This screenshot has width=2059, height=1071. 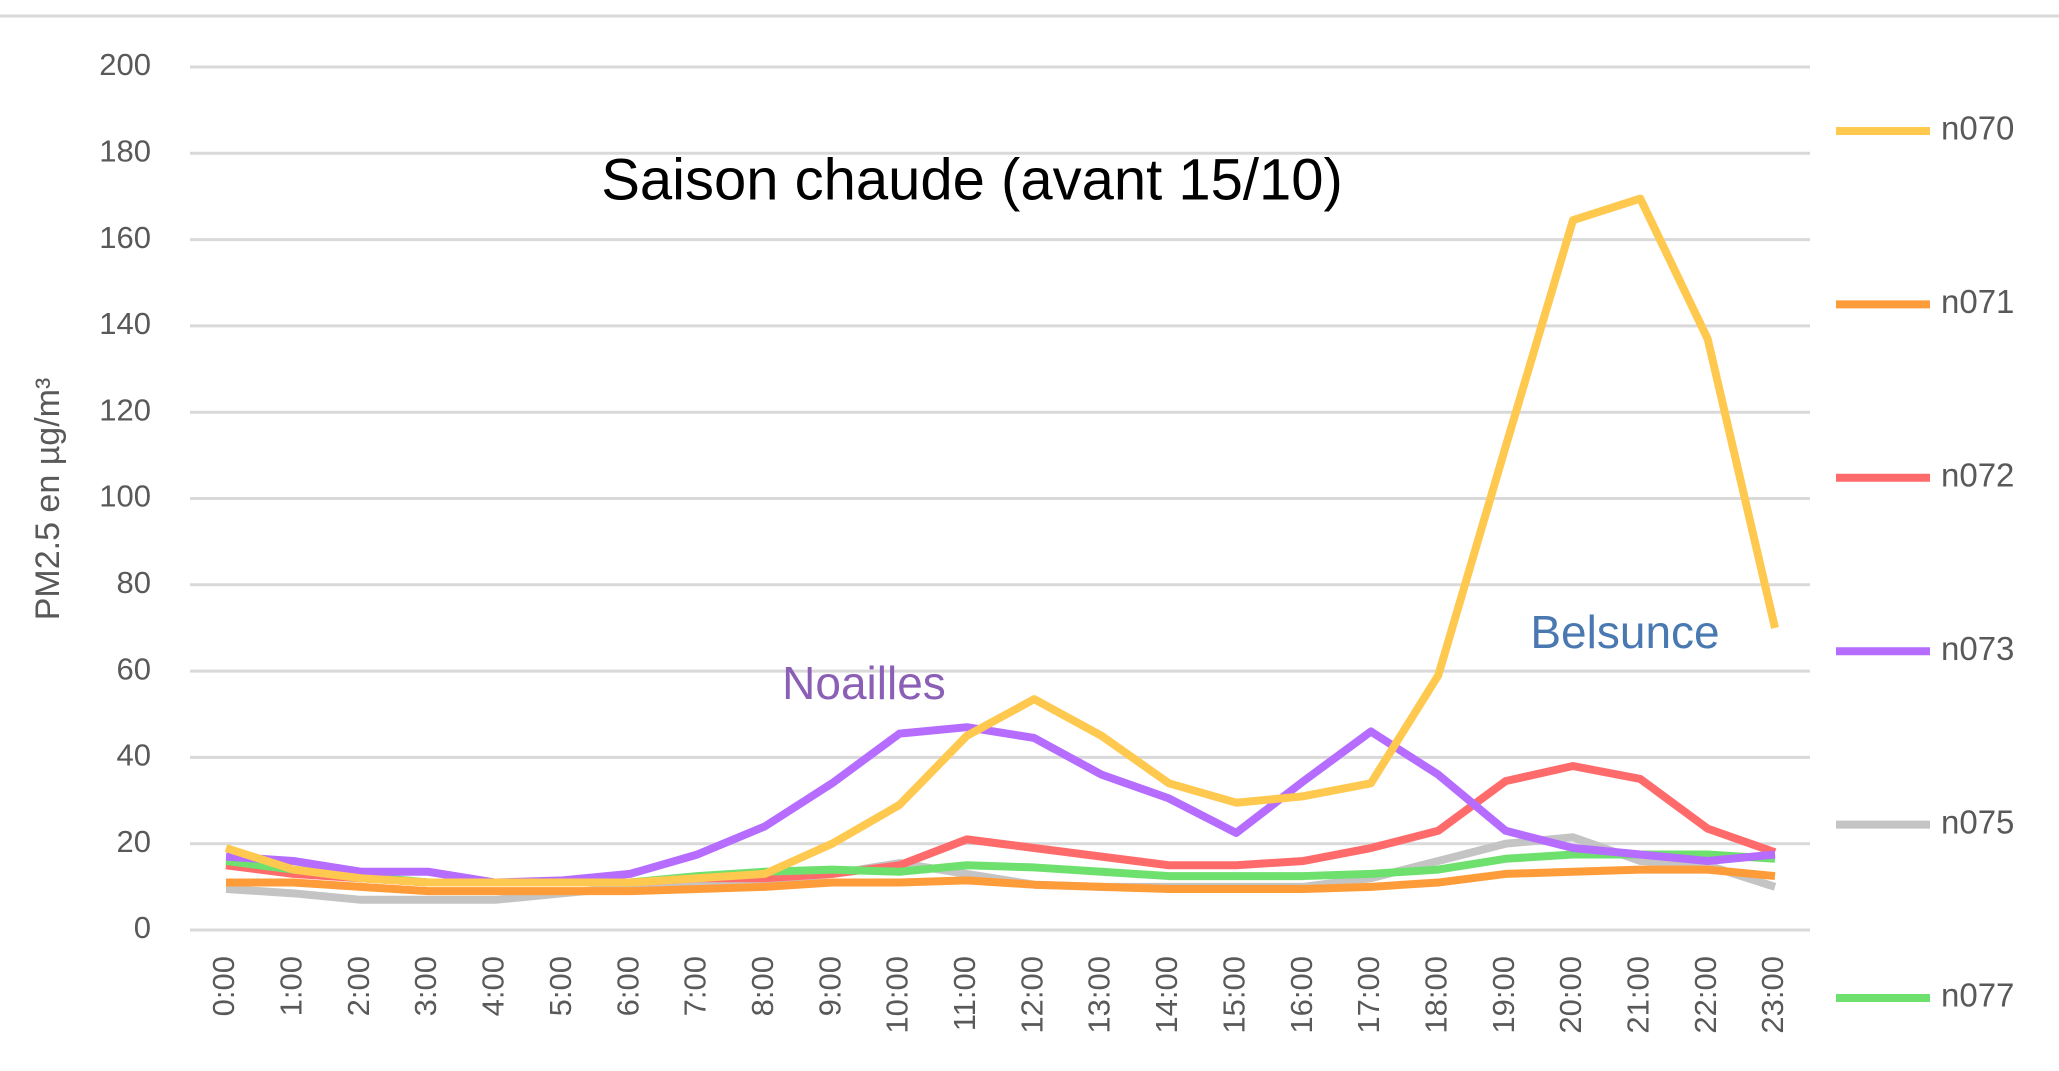 I want to click on y-tick-label: 20, so click(x=134, y=841).